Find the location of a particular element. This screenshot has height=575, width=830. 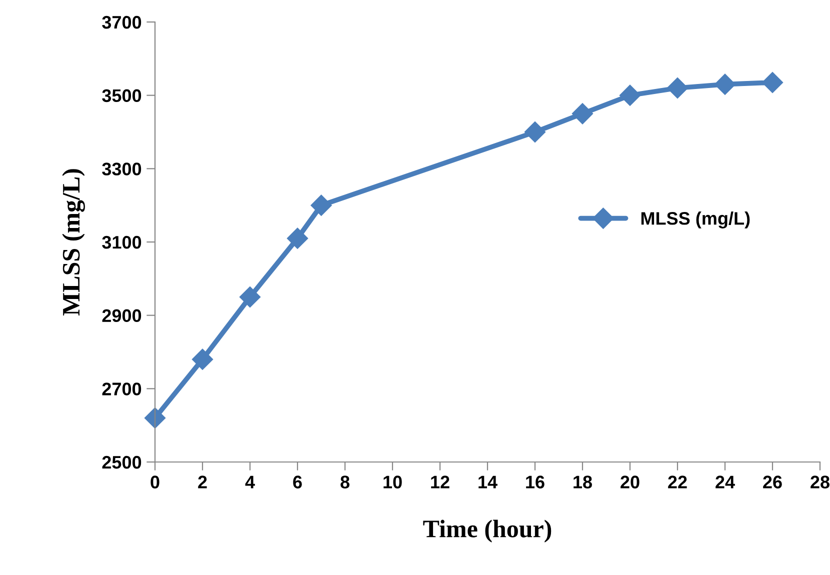

x-tick-label: 2 is located at coordinates (202, 482).